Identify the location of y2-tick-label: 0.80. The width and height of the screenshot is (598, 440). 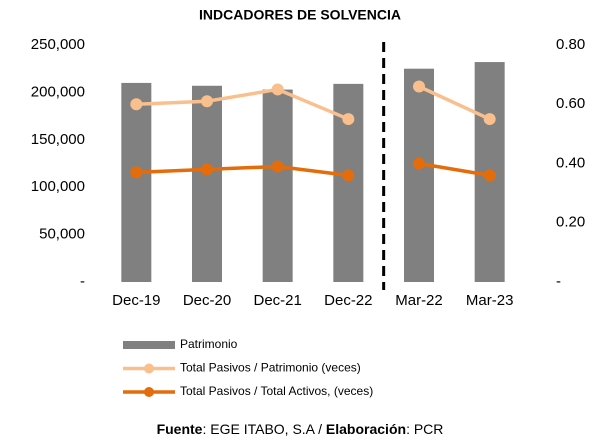
(570, 44).